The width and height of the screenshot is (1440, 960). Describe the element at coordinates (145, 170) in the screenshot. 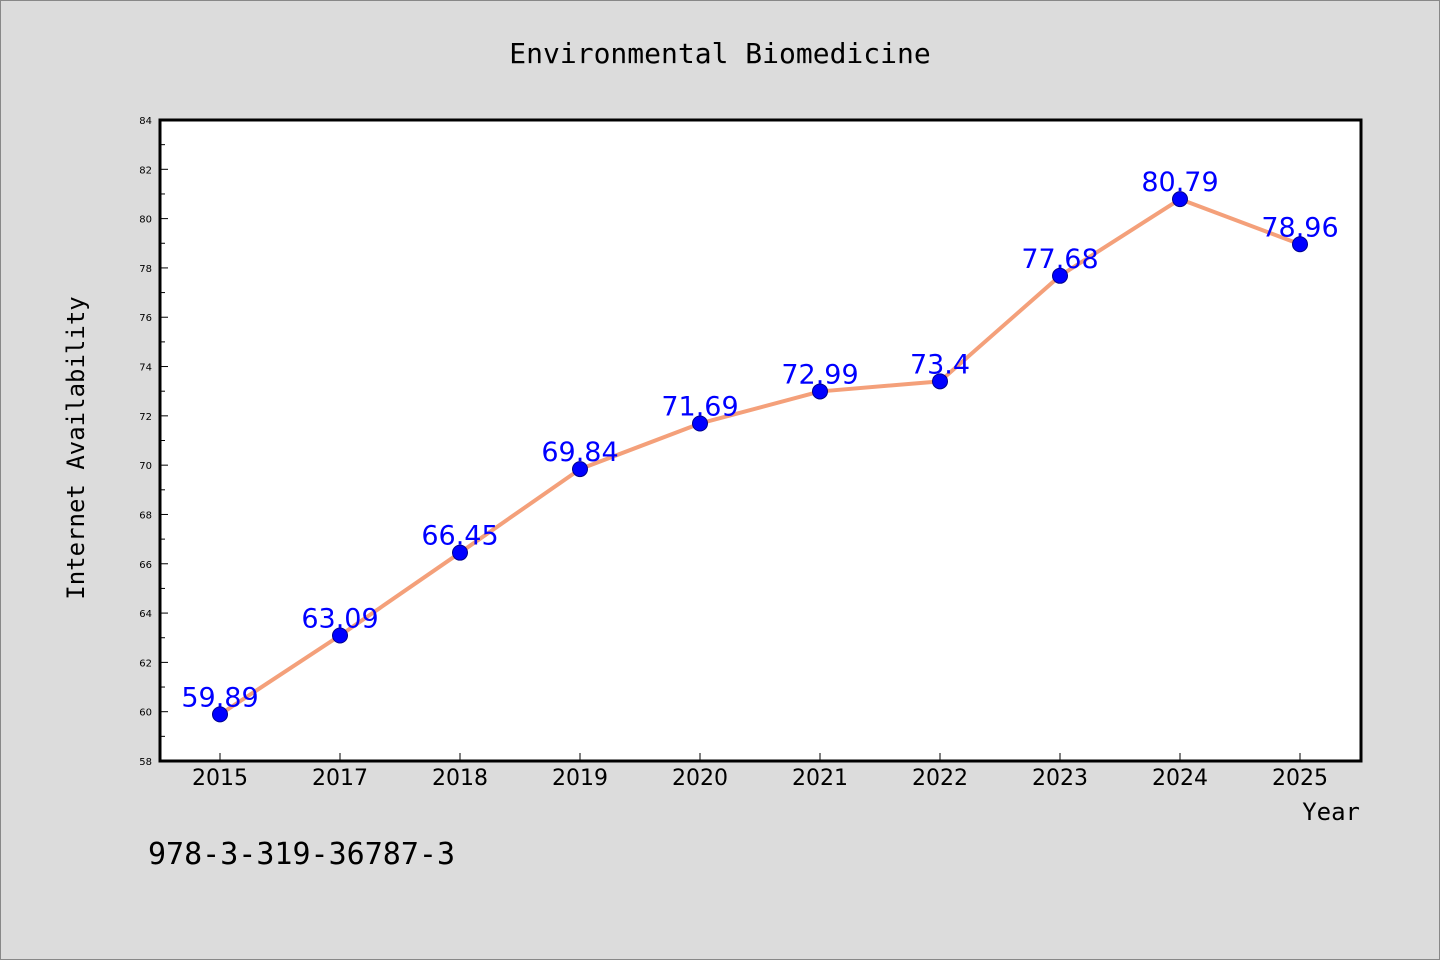

I see `y-tick-label: 82` at that location.